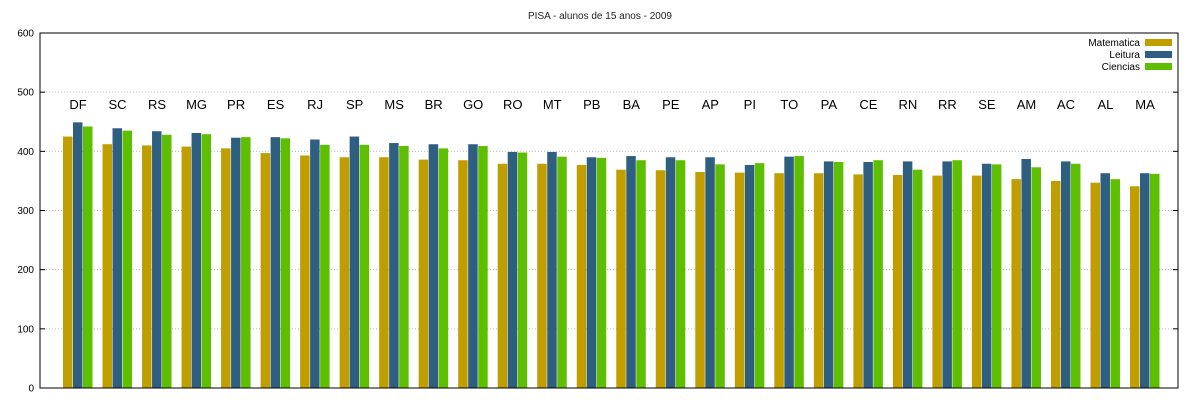  What do you see at coordinates (522, 270) in the screenshot?
I see `bar-ciencias-ro` at bounding box center [522, 270].